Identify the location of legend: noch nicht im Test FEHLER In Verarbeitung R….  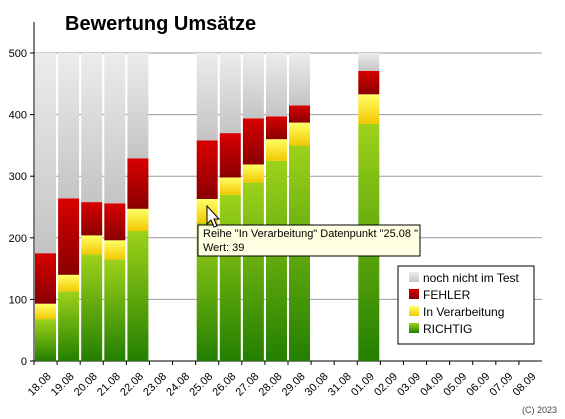
(466, 305).